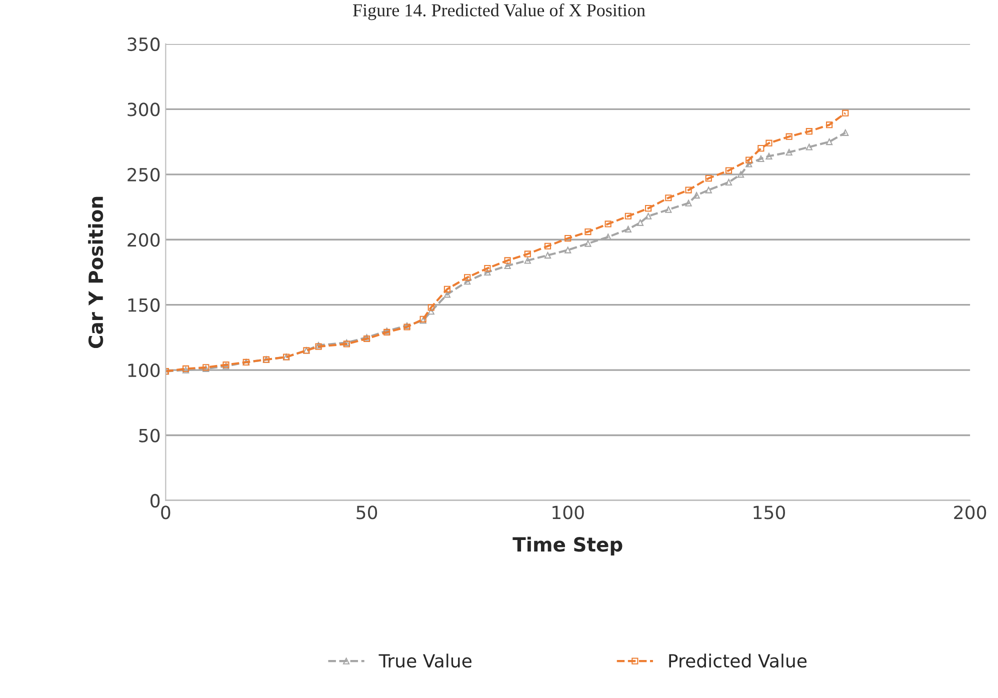 The width and height of the screenshot is (998, 698). What do you see at coordinates (149, 435) in the screenshot?
I see `y-tick-label: 50` at bounding box center [149, 435].